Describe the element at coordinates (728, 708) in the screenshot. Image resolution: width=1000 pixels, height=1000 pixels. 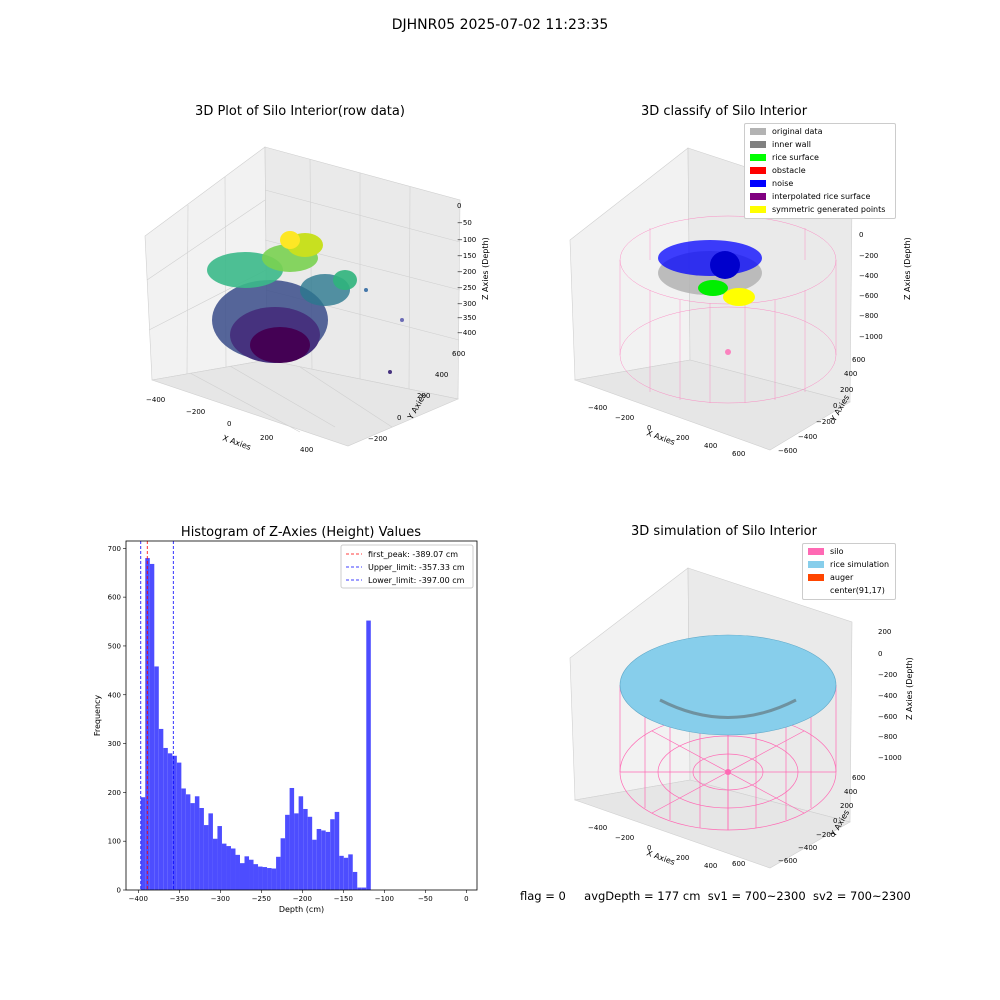
I see `simulation-rice-depression` at that location.